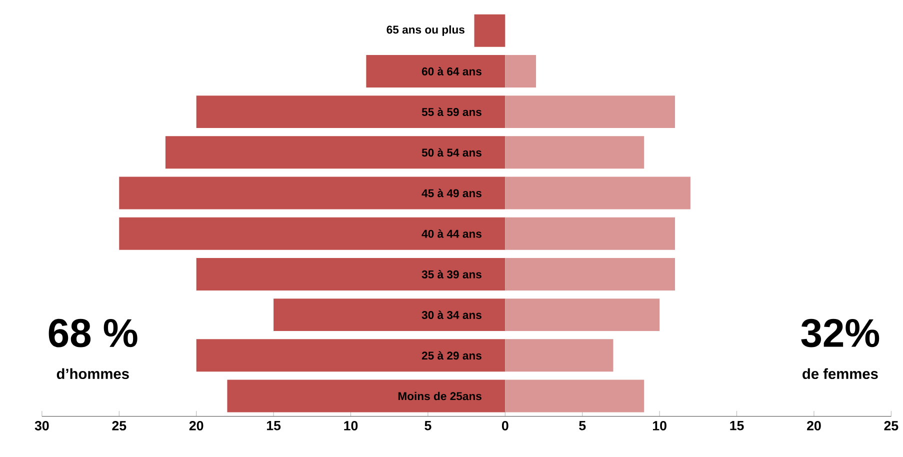  Describe the element at coordinates (425, 30) in the screenshot. I see `y-tick-label: 65 ans ou plus` at that location.